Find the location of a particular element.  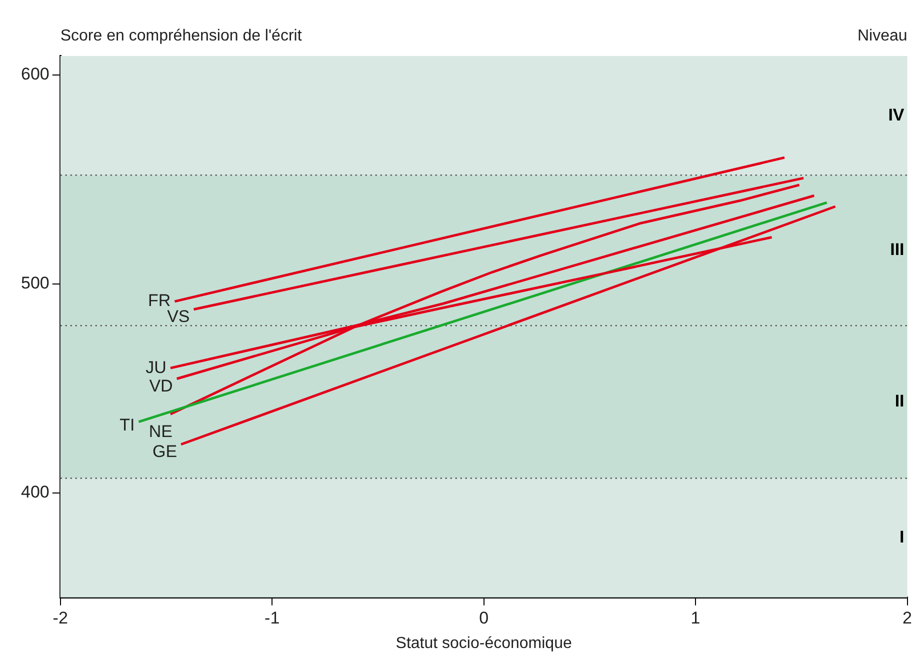

series-label: NE is located at coordinates (160, 431).